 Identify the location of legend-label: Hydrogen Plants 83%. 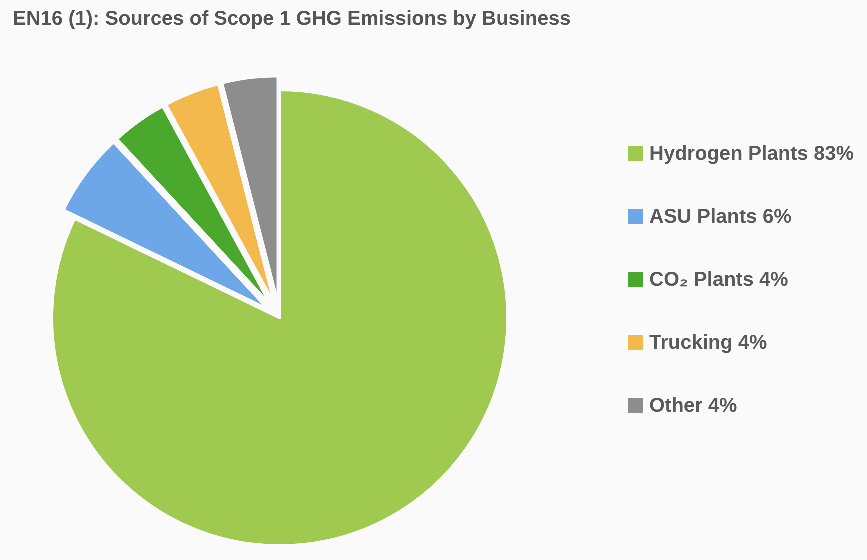
(752, 154).